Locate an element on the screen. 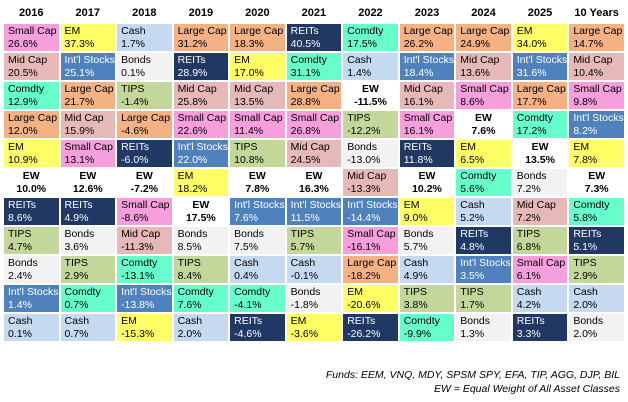 This screenshot has height=402, width=628. return-value: 11.8% is located at coordinates (418, 159).